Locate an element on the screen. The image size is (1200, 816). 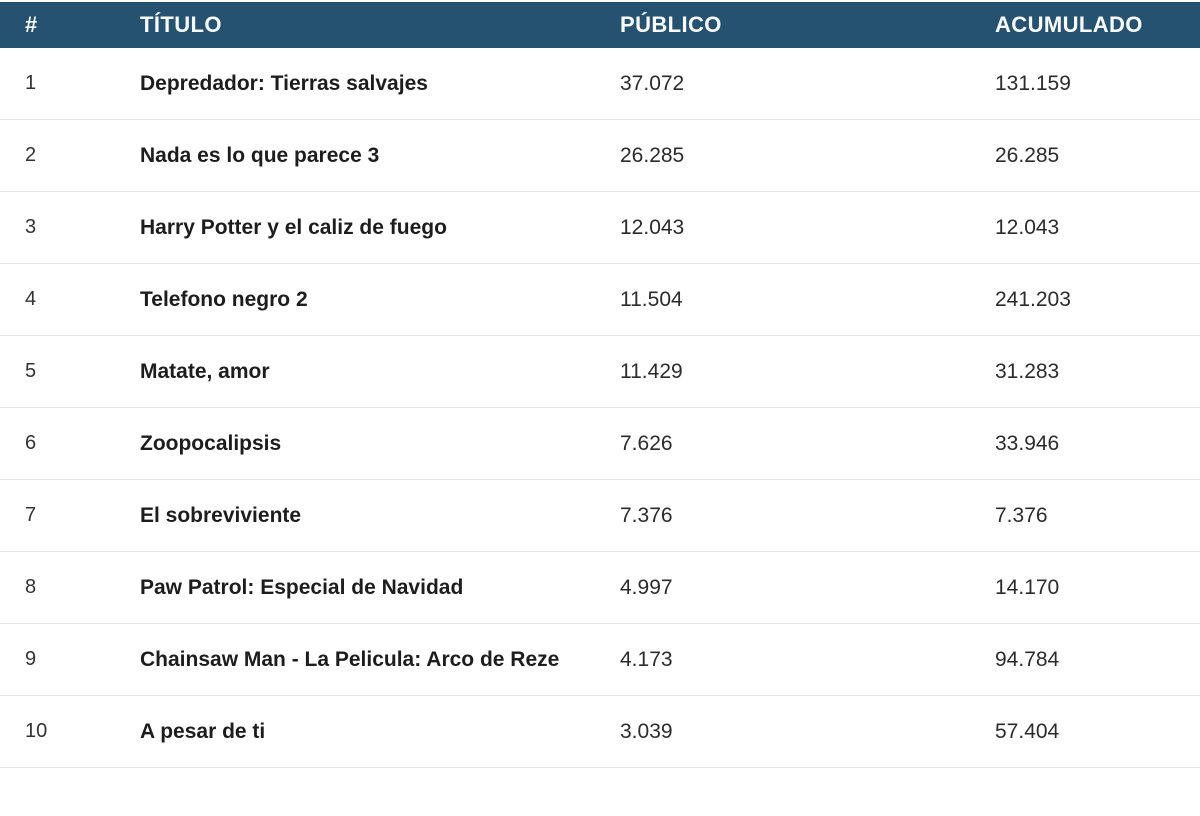
movie-title: Zoopocalipsis is located at coordinates (211, 443).